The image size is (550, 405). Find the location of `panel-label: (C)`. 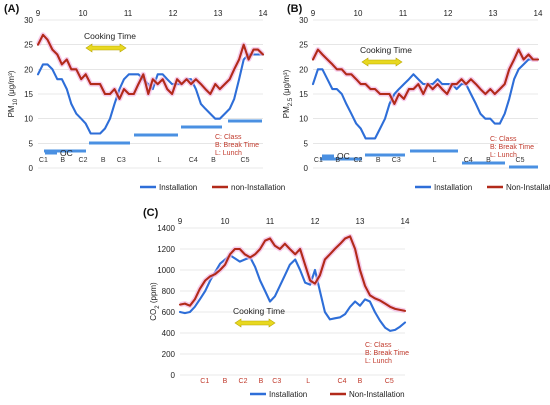

panel-label: (C) is located at coordinates (151, 213).